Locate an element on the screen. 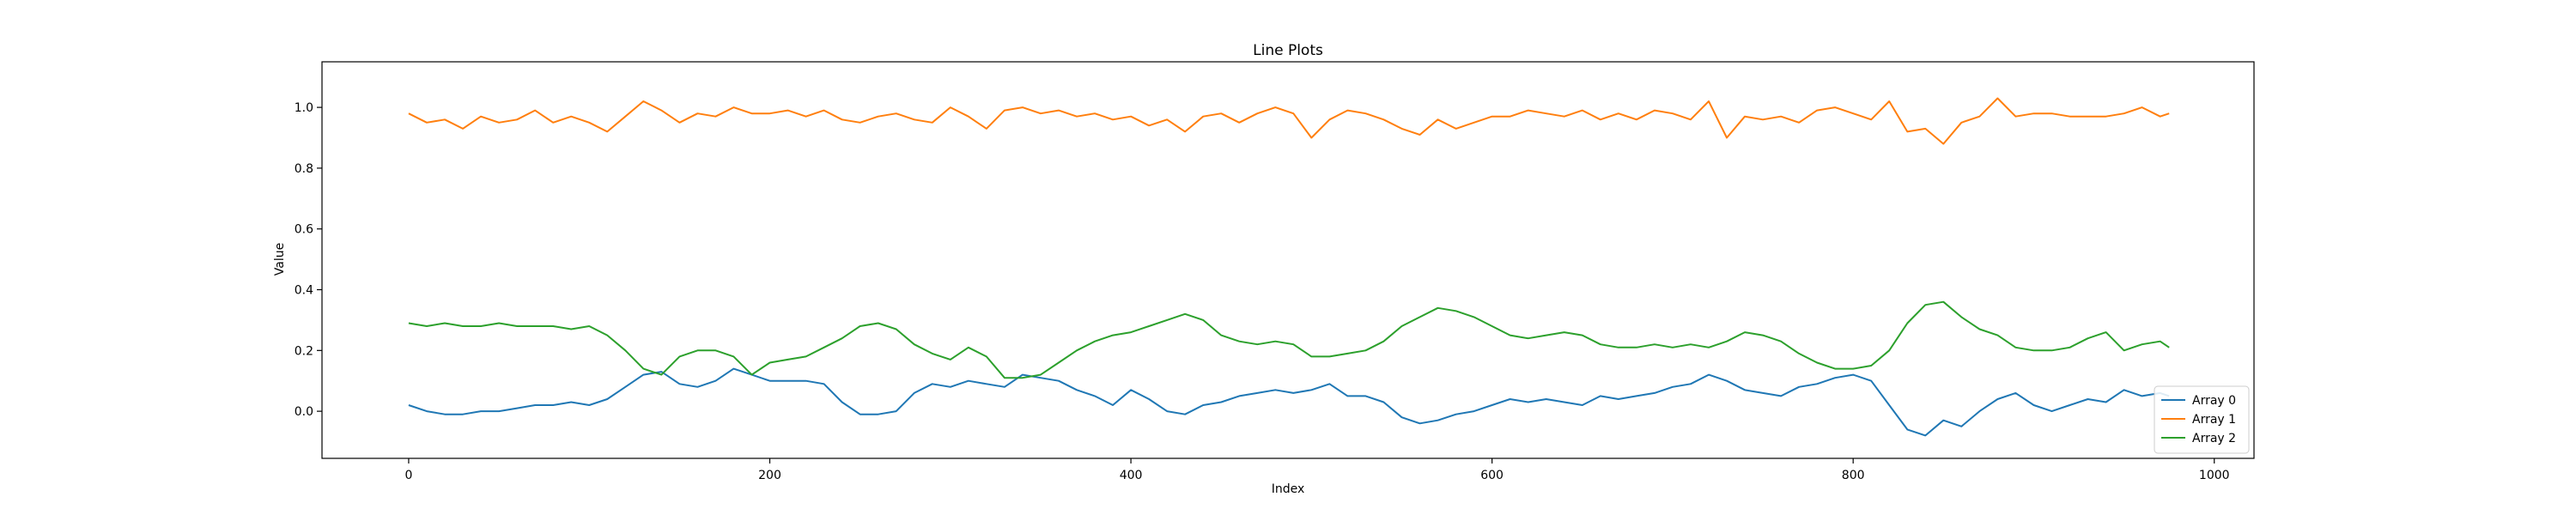 This screenshot has height=515, width=2576. legend-label: Array 1 is located at coordinates (2214, 420).